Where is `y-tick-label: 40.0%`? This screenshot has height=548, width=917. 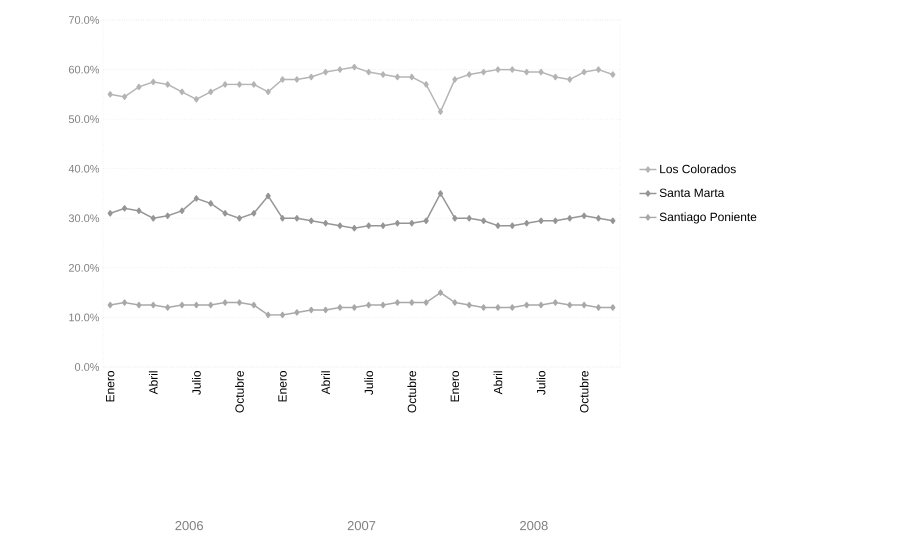 y-tick-label: 40.0% is located at coordinates (84, 168).